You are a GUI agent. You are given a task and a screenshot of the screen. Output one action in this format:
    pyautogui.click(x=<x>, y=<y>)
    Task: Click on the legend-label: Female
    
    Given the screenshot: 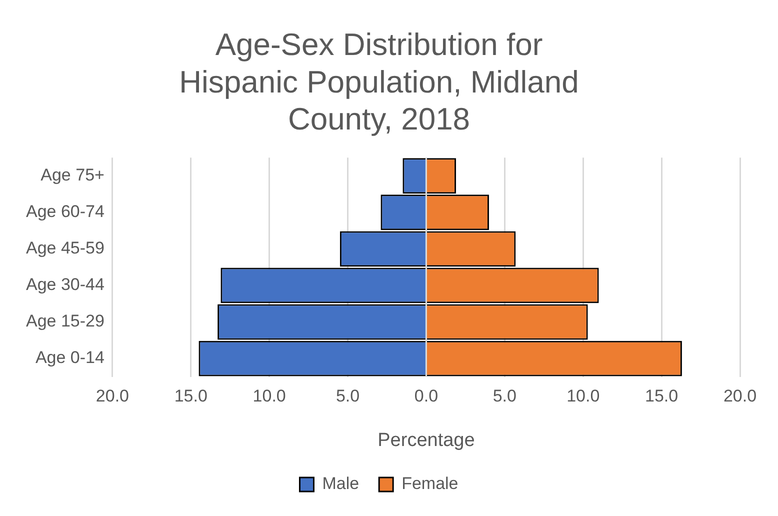 What is the action you would take?
    pyautogui.click(x=430, y=484)
    